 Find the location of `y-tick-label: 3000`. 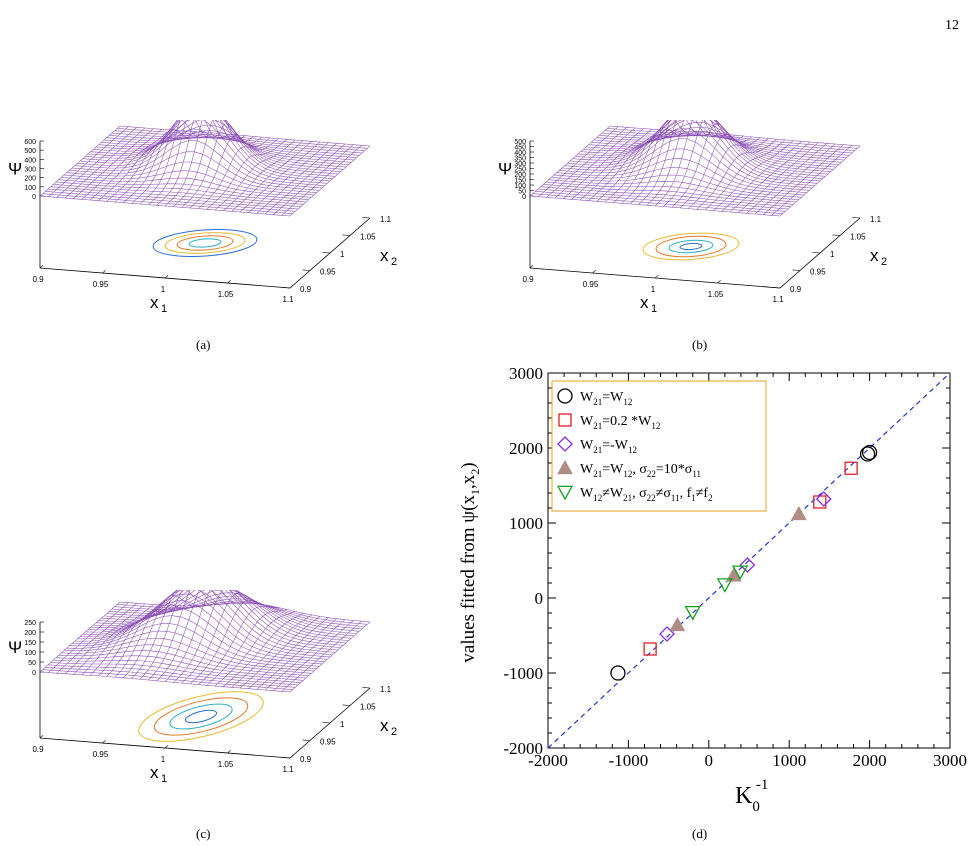

y-tick-label: 3000 is located at coordinates (526, 373).